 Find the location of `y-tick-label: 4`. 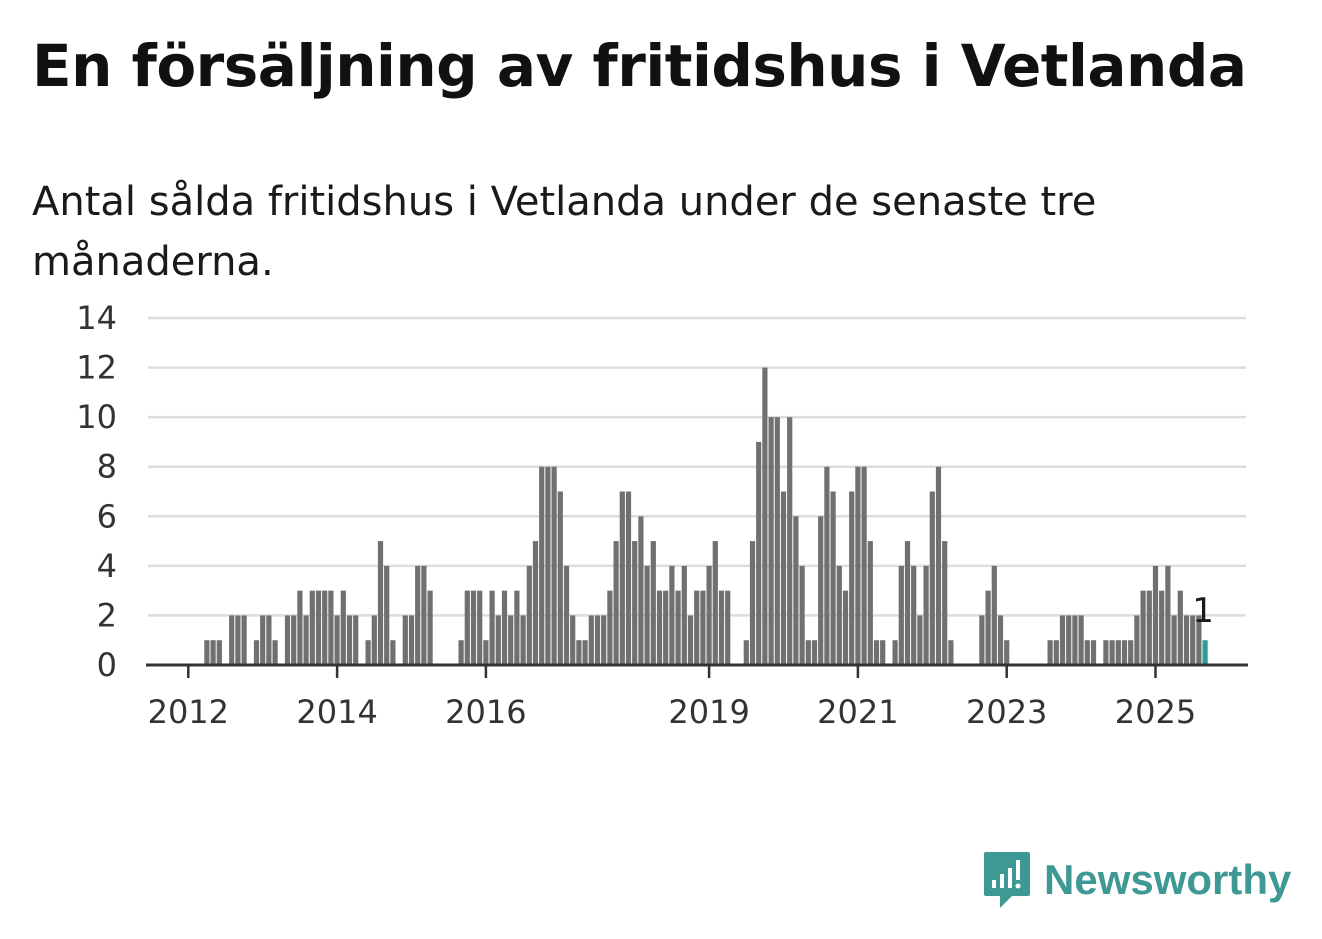

y-tick-label: 4 is located at coordinates (107, 566).